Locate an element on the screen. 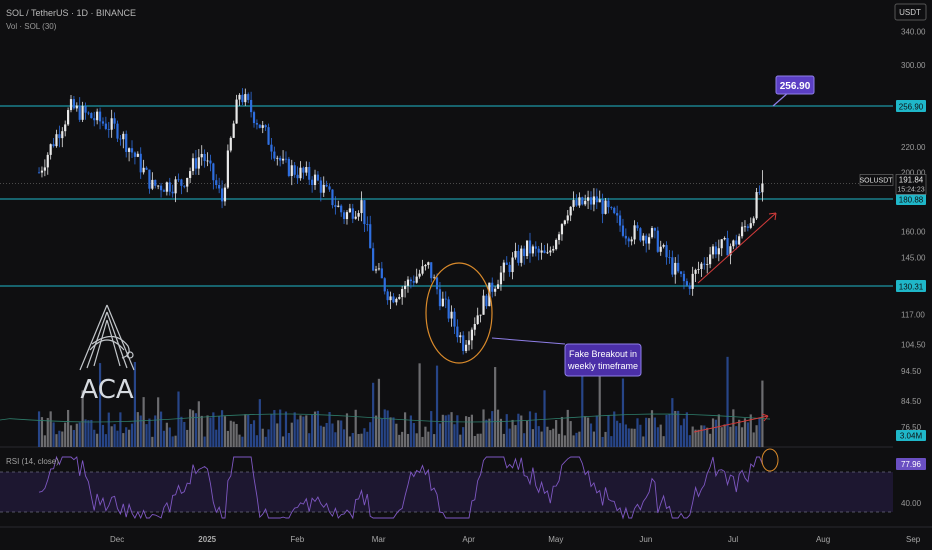  annotation-line-1: Fake Breakout in is located at coordinates (603, 354).